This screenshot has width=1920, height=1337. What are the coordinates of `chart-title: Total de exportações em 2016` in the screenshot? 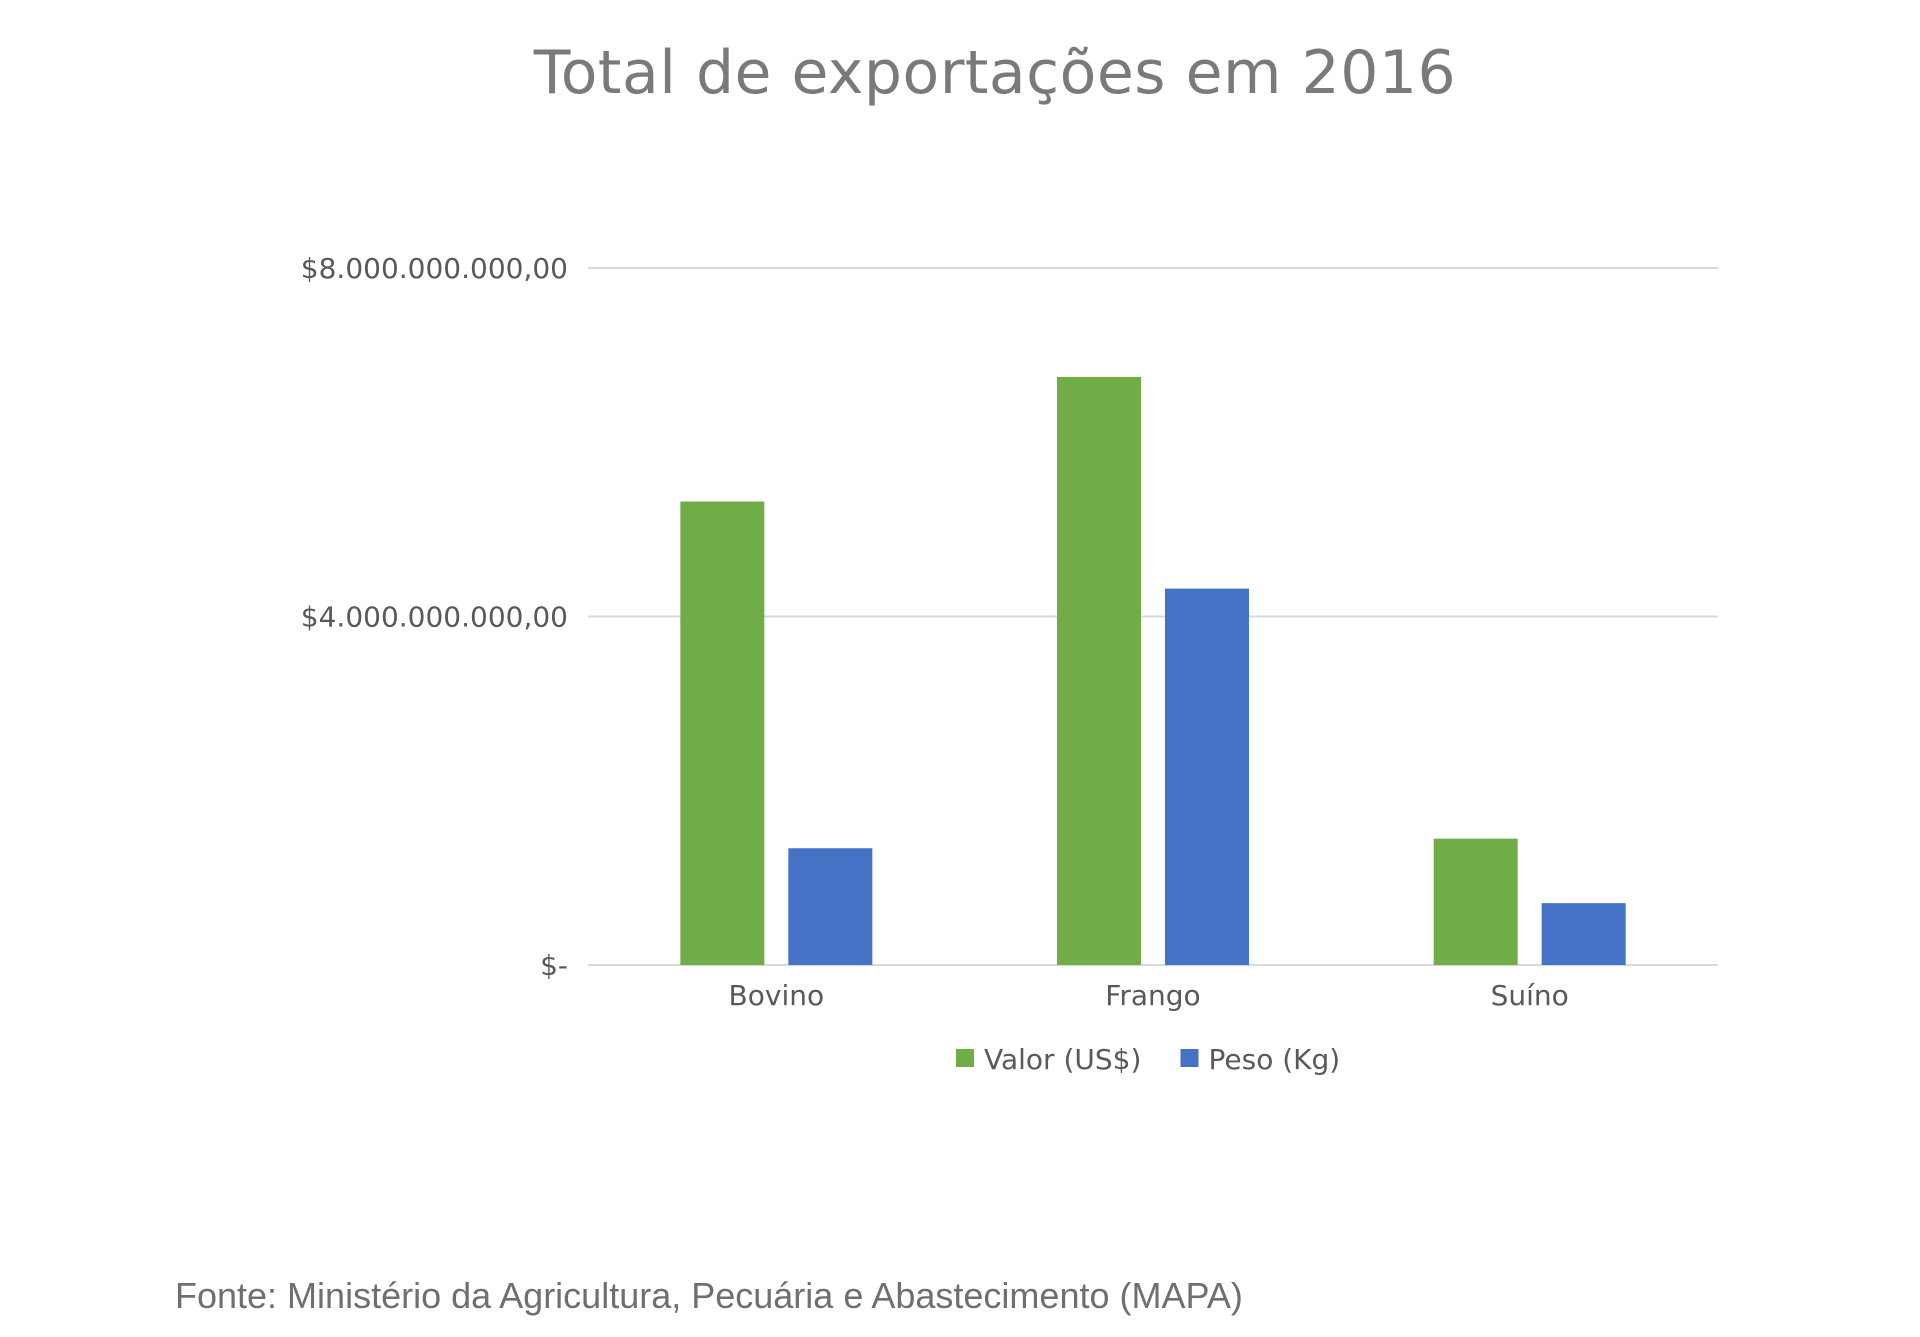 It's located at (995, 73).